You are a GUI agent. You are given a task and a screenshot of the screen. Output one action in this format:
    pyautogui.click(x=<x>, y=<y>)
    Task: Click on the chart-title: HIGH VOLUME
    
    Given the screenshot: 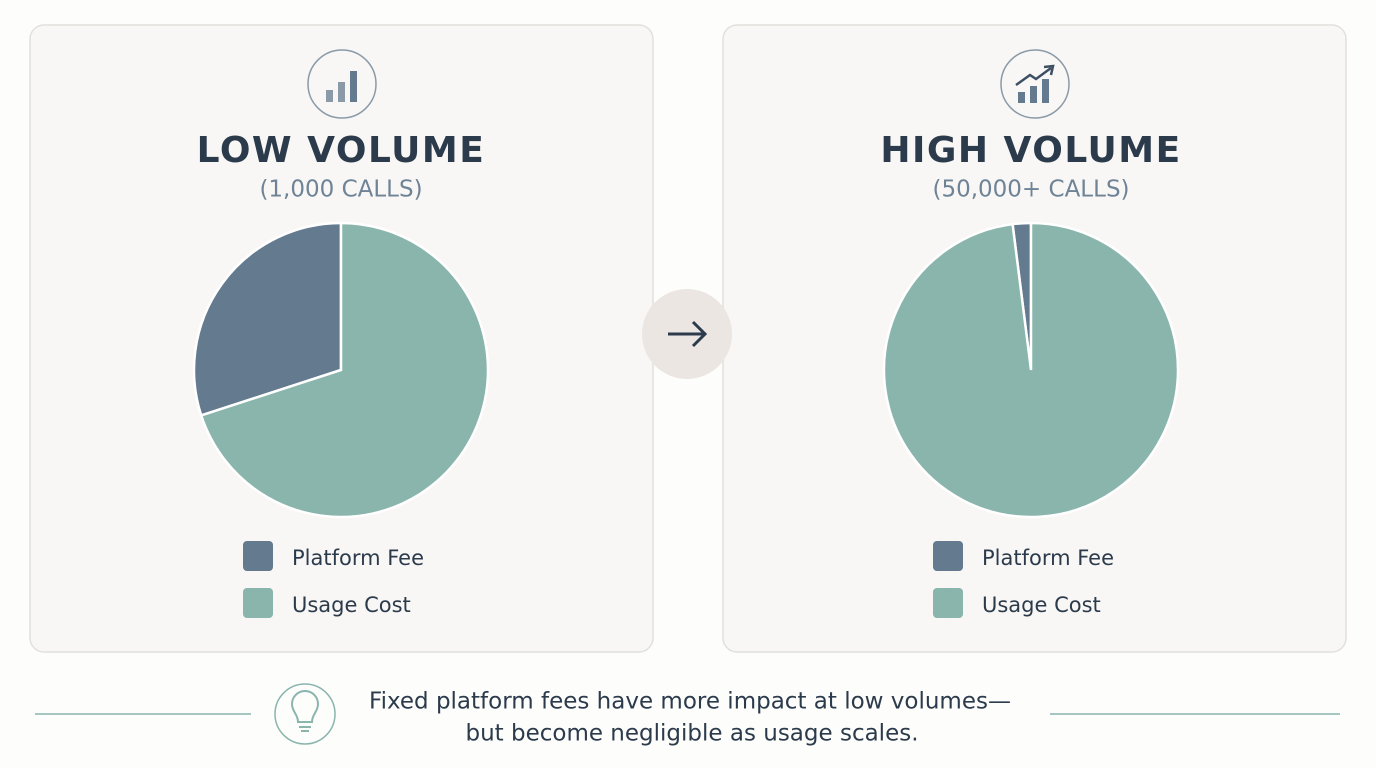 What is the action you would take?
    pyautogui.click(x=1030, y=150)
    